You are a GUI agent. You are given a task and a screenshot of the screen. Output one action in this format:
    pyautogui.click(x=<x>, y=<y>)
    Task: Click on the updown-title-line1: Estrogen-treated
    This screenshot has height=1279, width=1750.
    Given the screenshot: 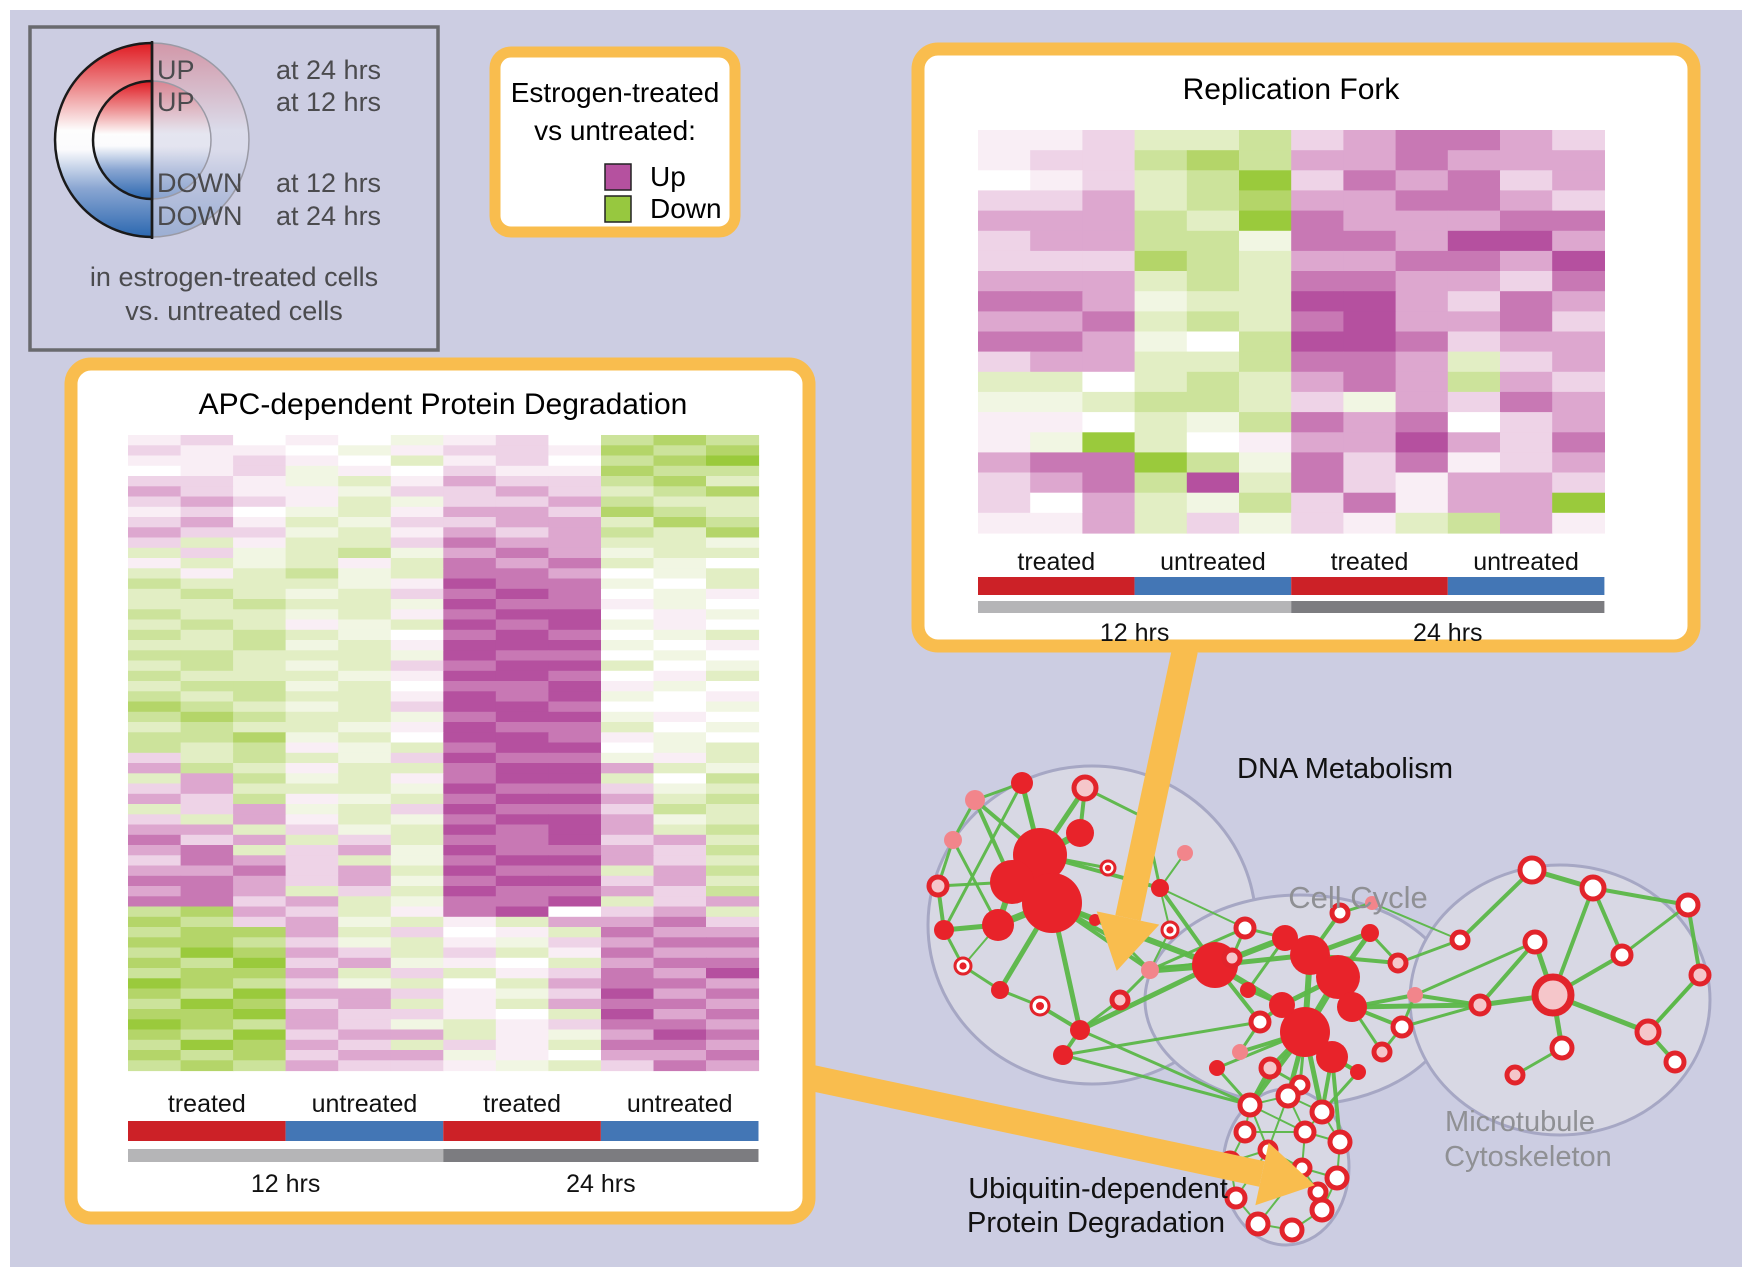 What is the action you would take?
    pyautogui.click(x=615, y=92)
    